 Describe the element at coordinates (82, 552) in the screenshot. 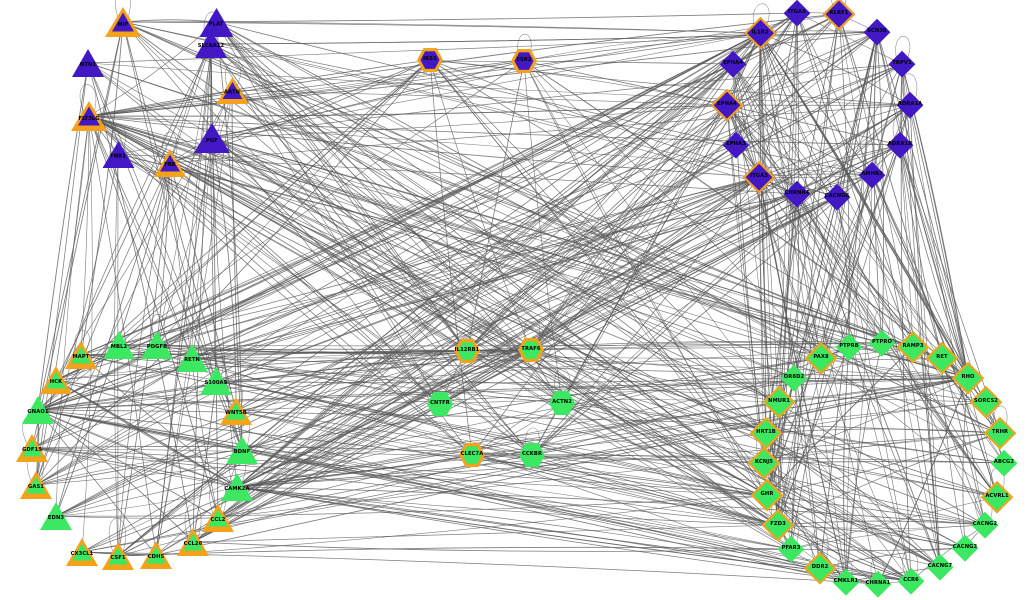

I see `graph-node-cx3cl1: CX3CL1` at that location.